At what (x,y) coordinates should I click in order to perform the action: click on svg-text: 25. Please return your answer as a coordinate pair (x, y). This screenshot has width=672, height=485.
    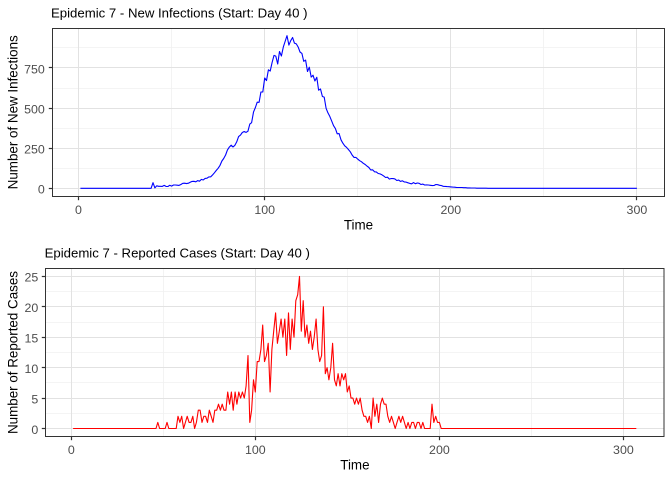
    Looking at the image, I should click on (32, 278).